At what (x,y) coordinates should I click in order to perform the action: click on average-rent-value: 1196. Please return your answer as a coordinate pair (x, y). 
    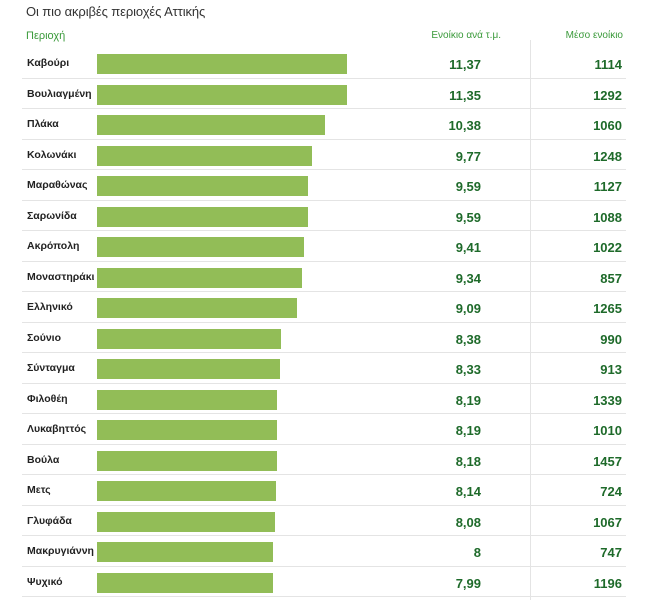
    Looking at the image, I should click on (607, 583).